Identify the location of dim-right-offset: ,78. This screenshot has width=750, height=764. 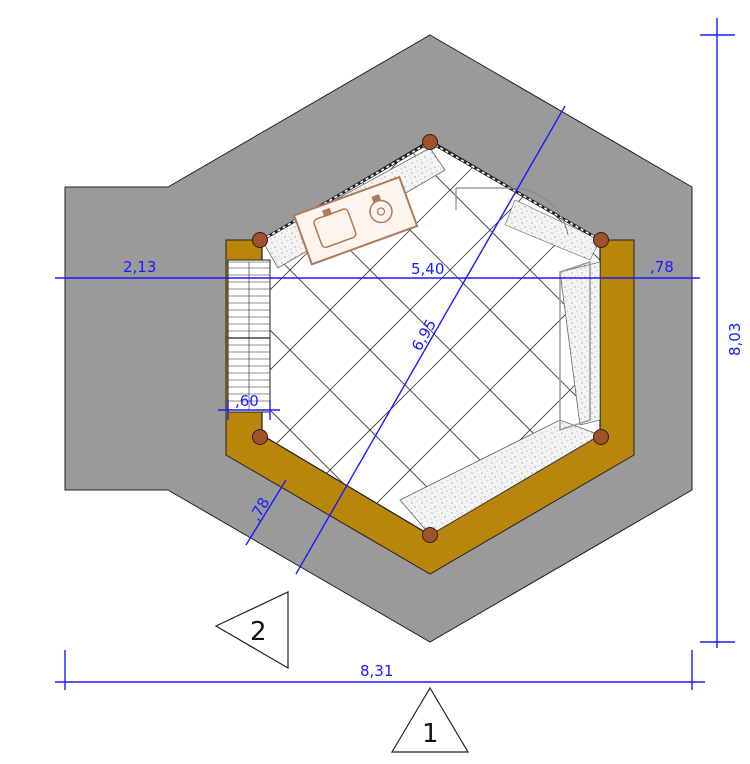
(662, 267).